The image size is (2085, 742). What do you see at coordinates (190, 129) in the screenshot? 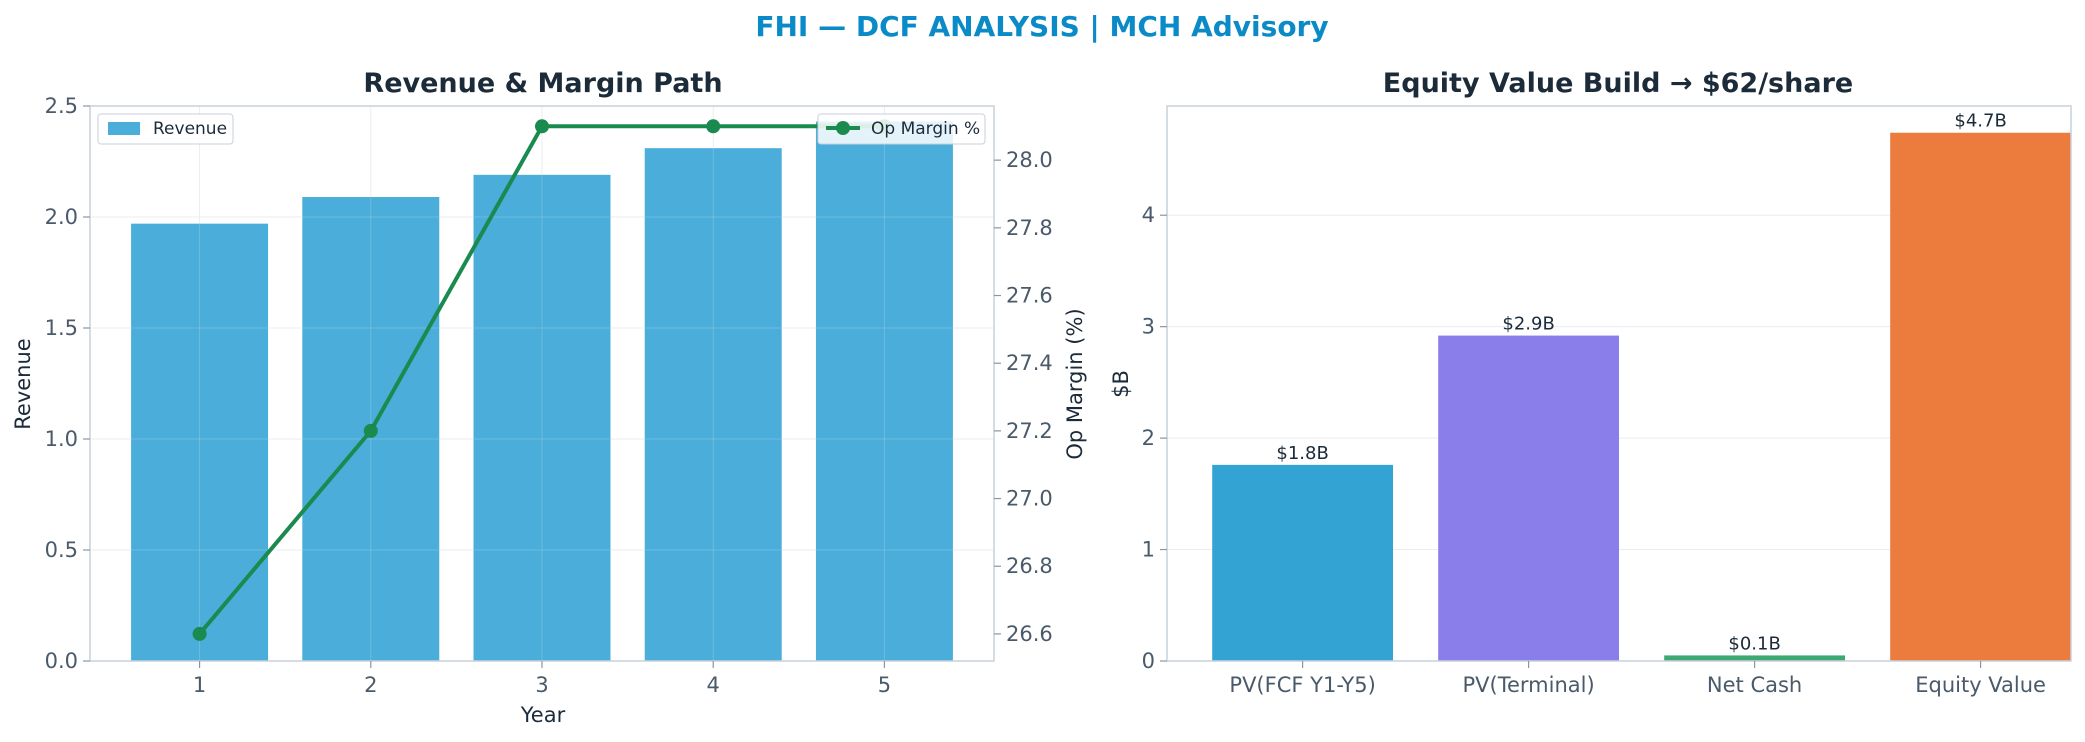
I see `revenue-legend-label: Revenue` at bounding box center [190, 129].